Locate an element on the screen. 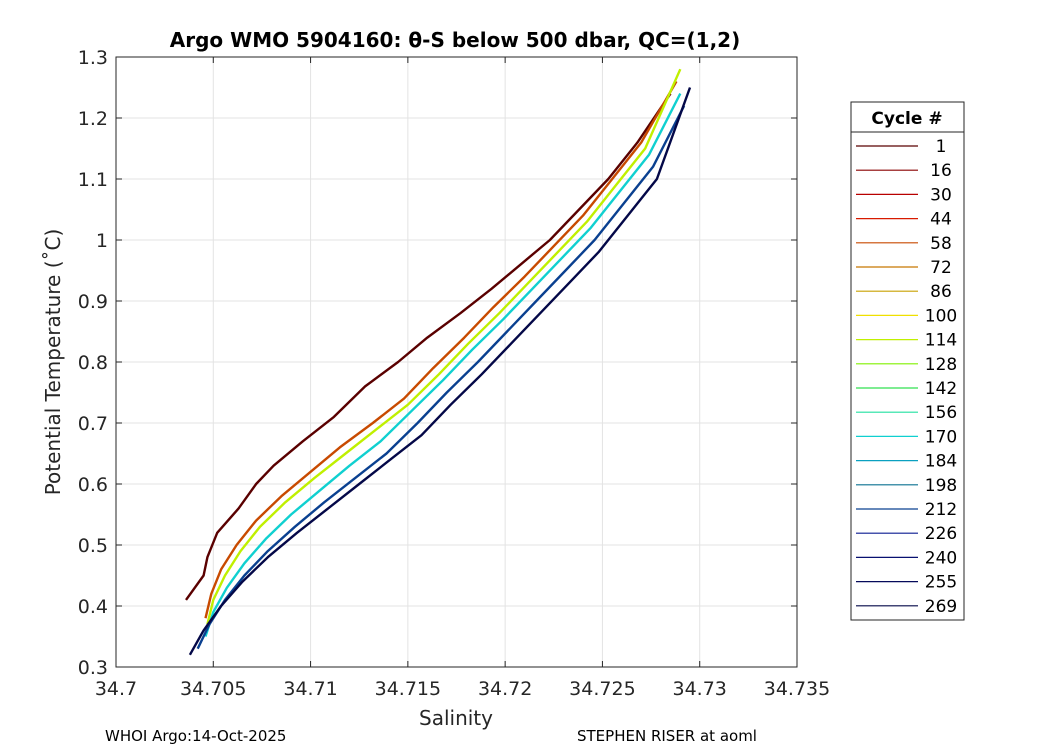  footer-right: STEPHEN RISER at aoml is located at coordinates (667, 736).